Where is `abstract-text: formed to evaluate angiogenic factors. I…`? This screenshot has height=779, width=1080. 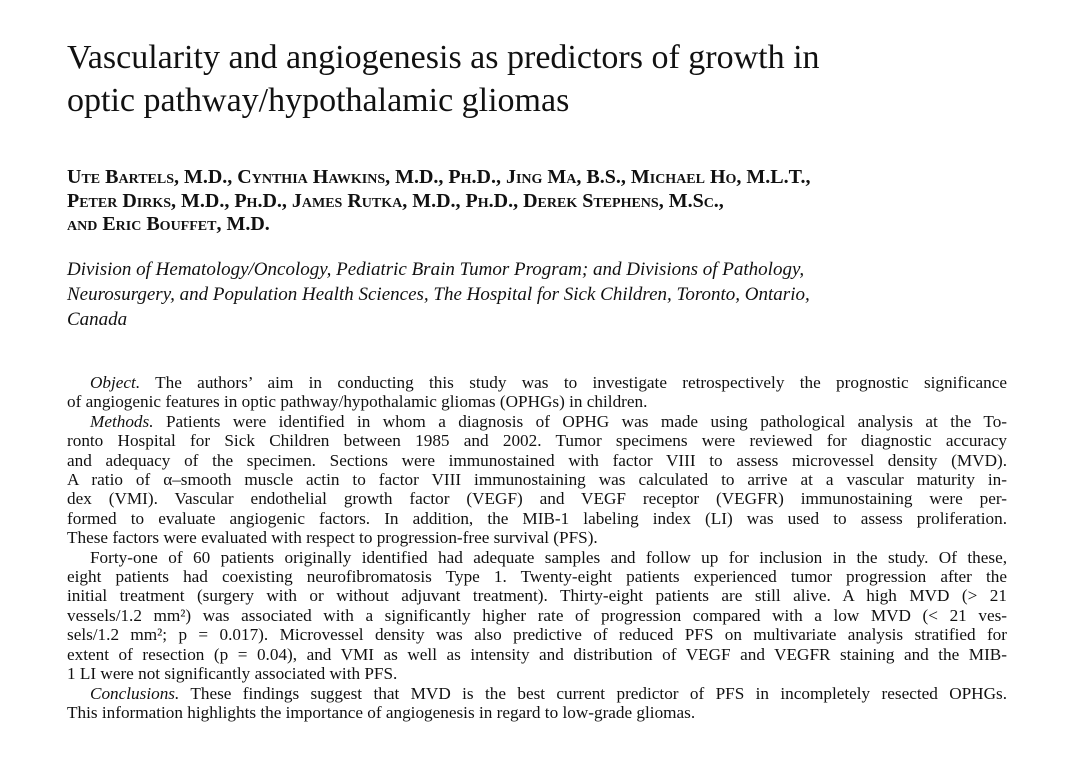
abstract-text: formed to evaluate angiogenic factors. I… is located at coordinates (537, 518).